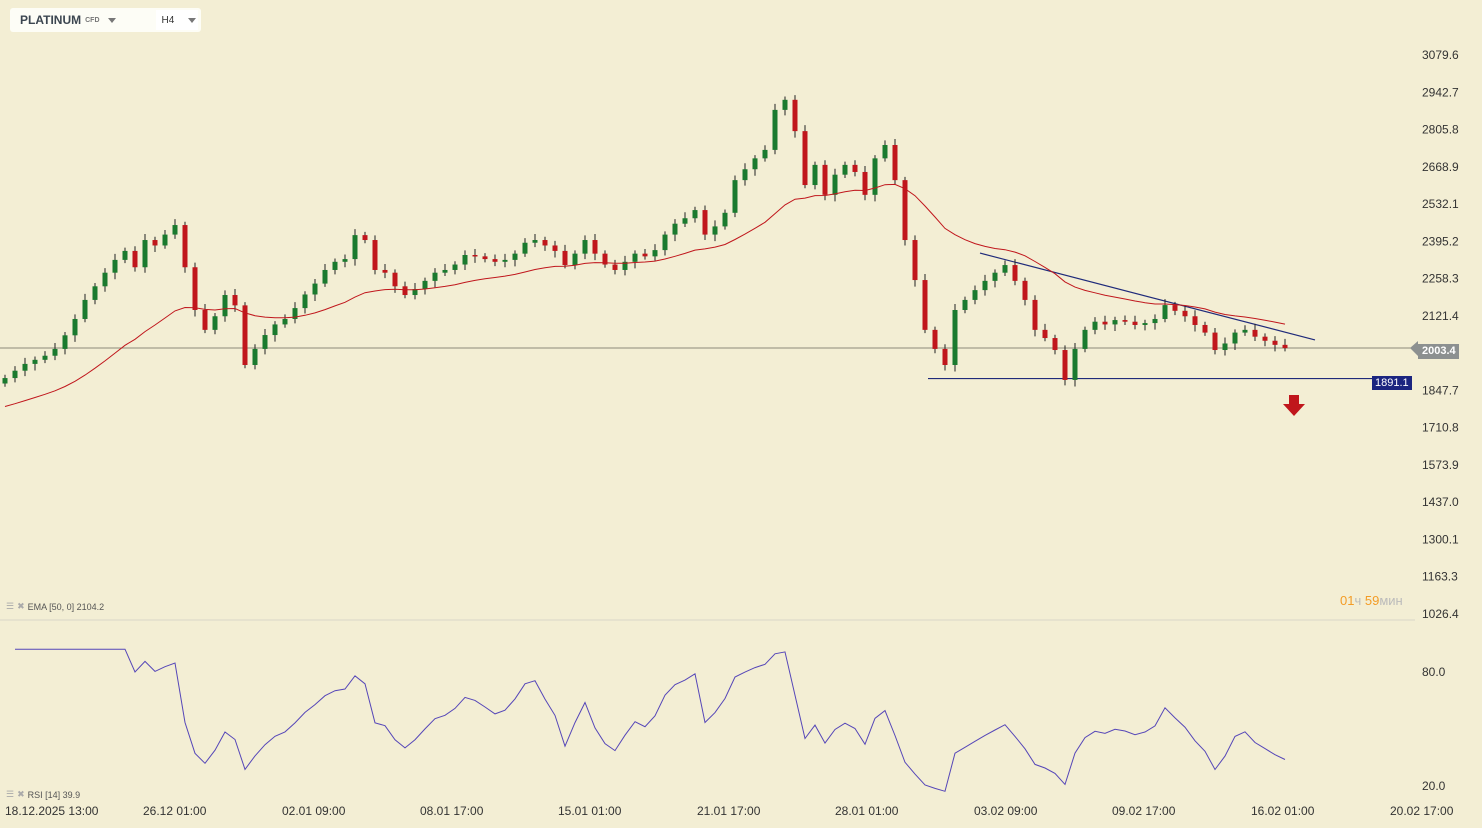  What do you see at coordinates (1358, 600) in the screenshot?
I see `timer-hours-unit: ч` at bounding box center [1358, 600].